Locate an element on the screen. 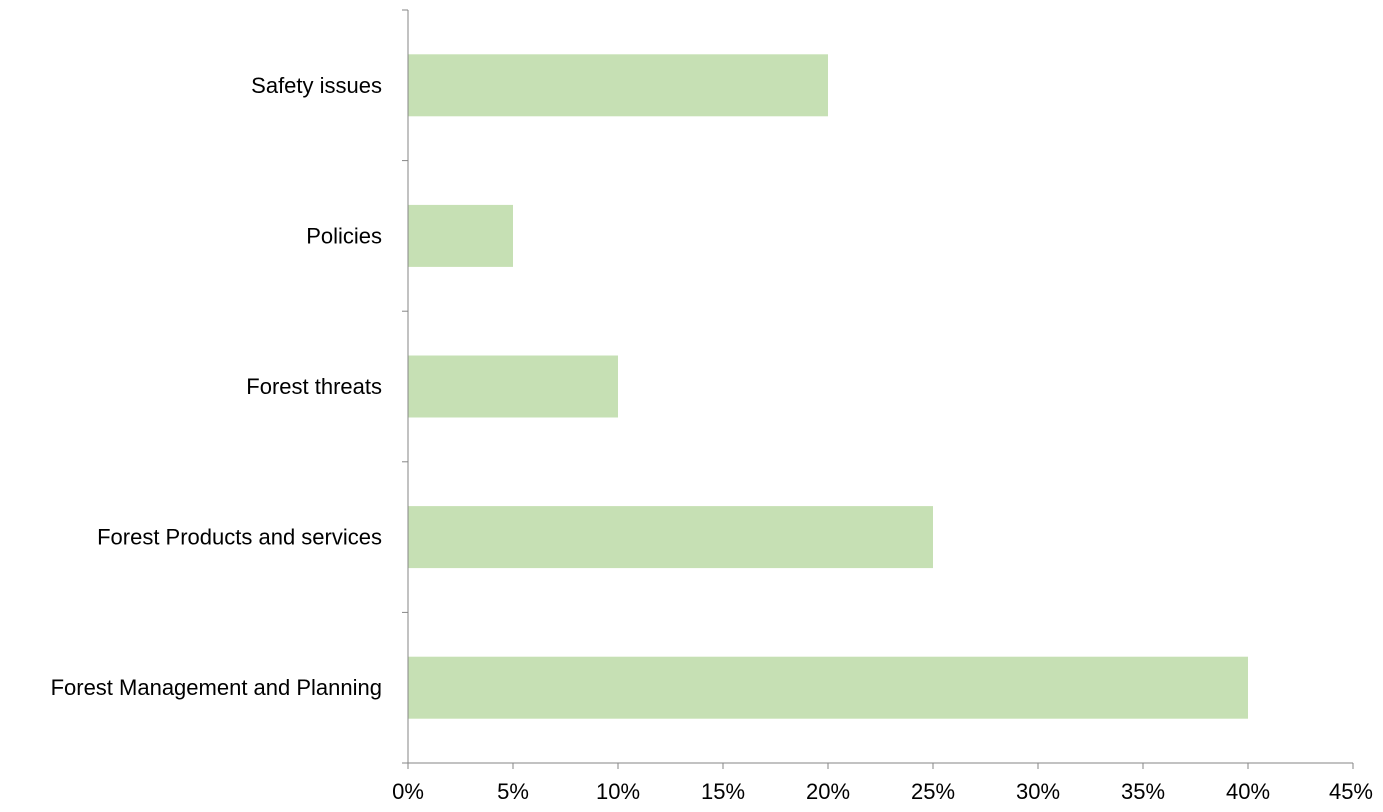 Image resolution: width=1383 pixels, height=812 pixels. x-tick-label: 0% is located at coordinates (408, 791).